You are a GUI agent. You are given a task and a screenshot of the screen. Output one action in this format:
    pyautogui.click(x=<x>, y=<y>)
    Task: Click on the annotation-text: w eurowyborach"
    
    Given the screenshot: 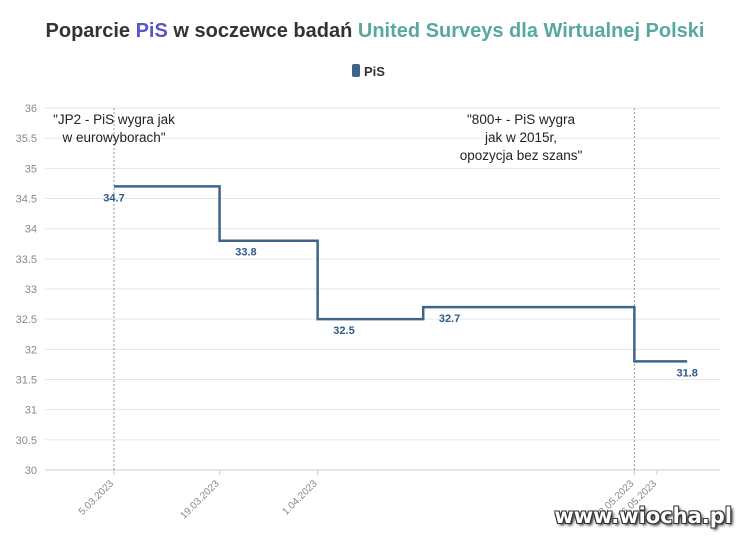 What is the action you would take?
    pyautogui.click(x=113, y=137)
    